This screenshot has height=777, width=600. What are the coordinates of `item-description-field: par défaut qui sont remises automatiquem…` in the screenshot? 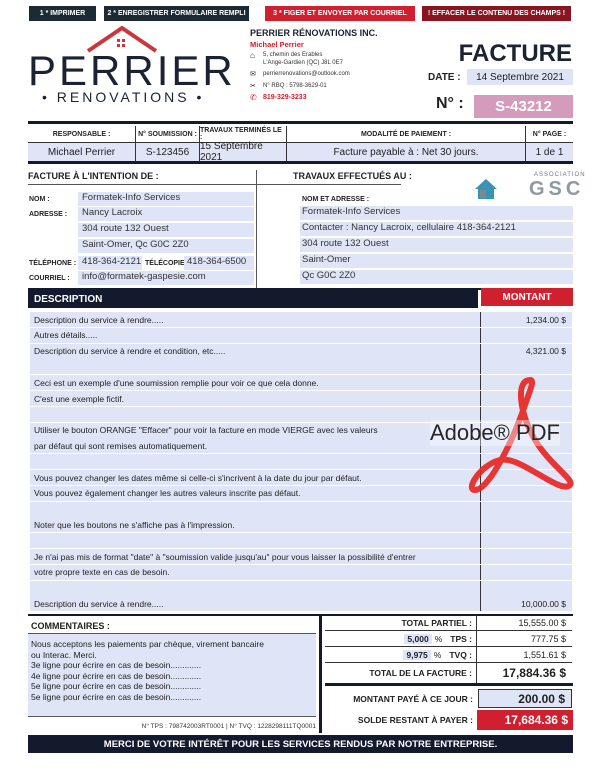 It's located at (255, 446).